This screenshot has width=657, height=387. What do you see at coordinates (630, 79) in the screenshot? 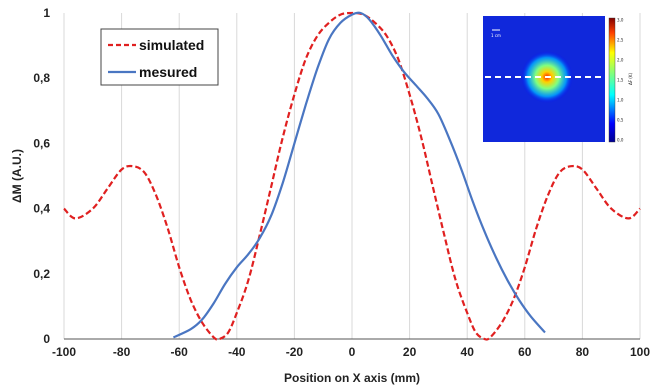
I see `inset-colorbar-label: ΔF (K)` at bounding box center [630, 79].